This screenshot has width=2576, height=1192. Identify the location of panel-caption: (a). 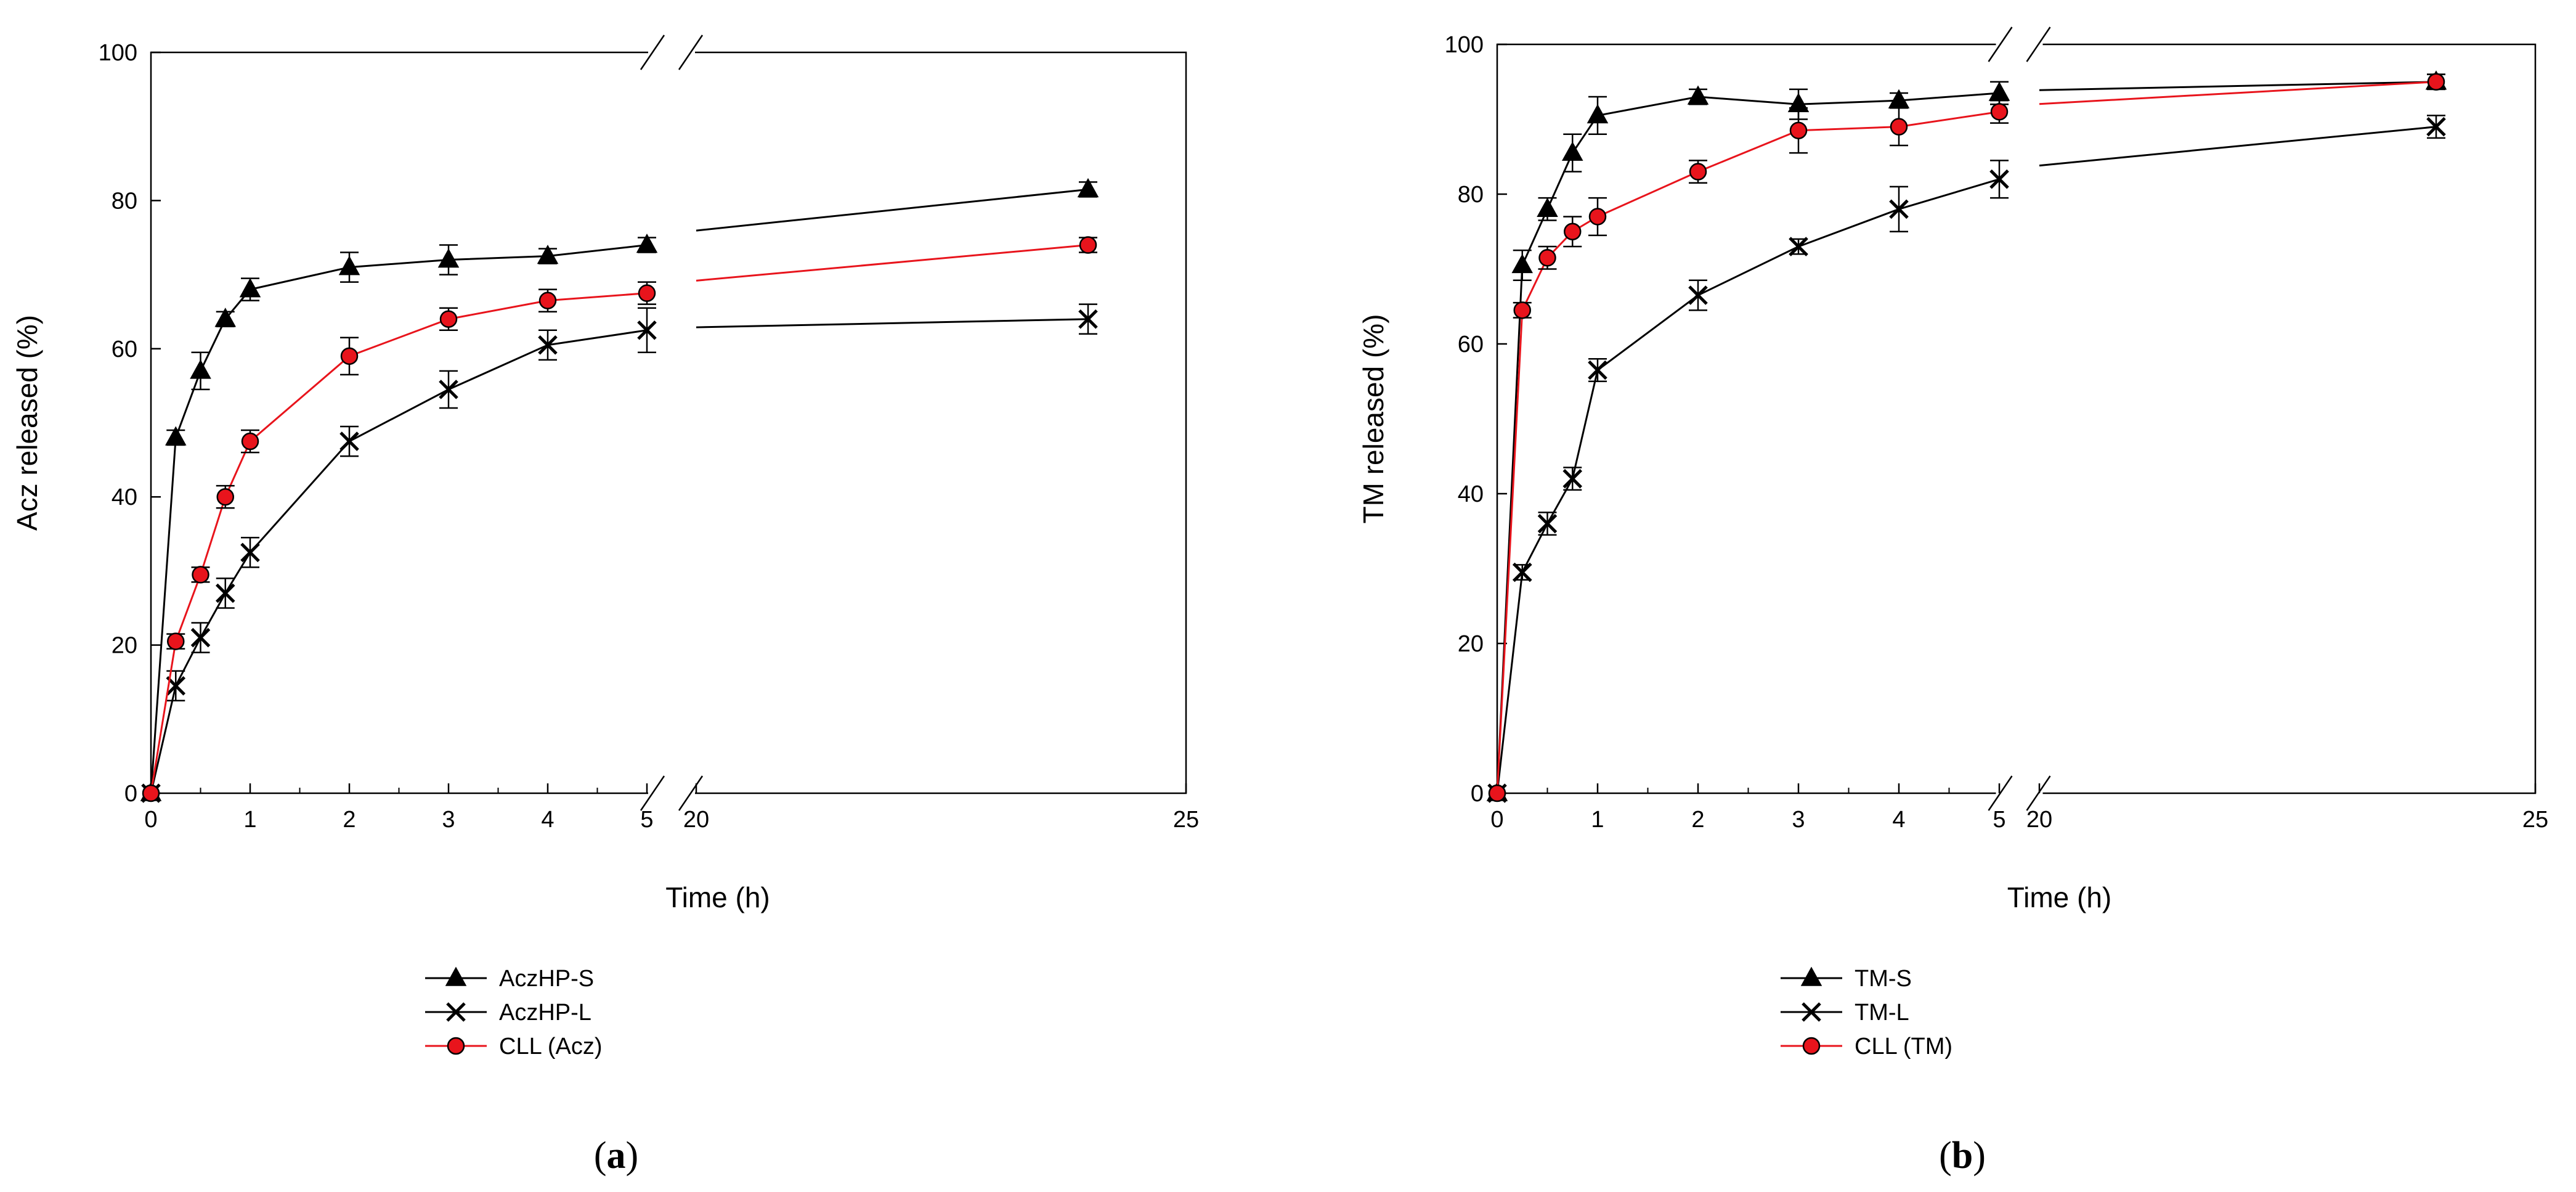
(616, 1156).